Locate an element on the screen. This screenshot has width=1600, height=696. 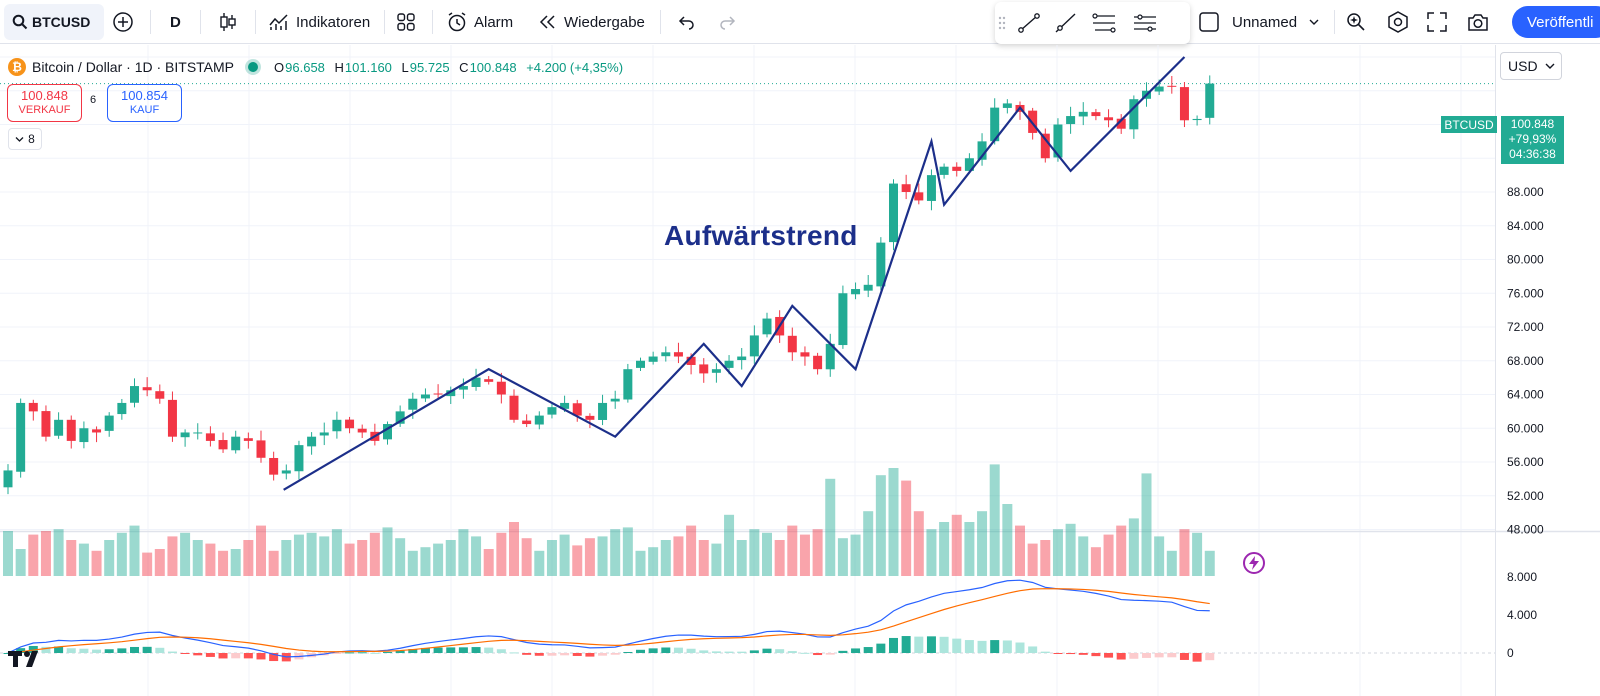
fib-retracement-tool is located at coordinates (1104, 23).